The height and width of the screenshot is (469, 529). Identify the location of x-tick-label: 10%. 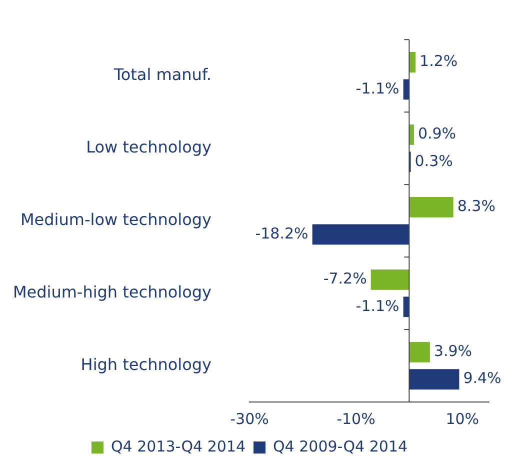
(463, 419).